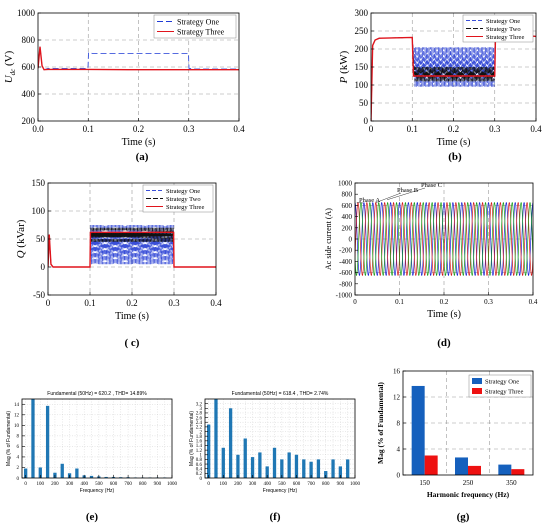 The image size is (550, 531). I want to click on y-axis-label-sub: dc, so click(13, 72).